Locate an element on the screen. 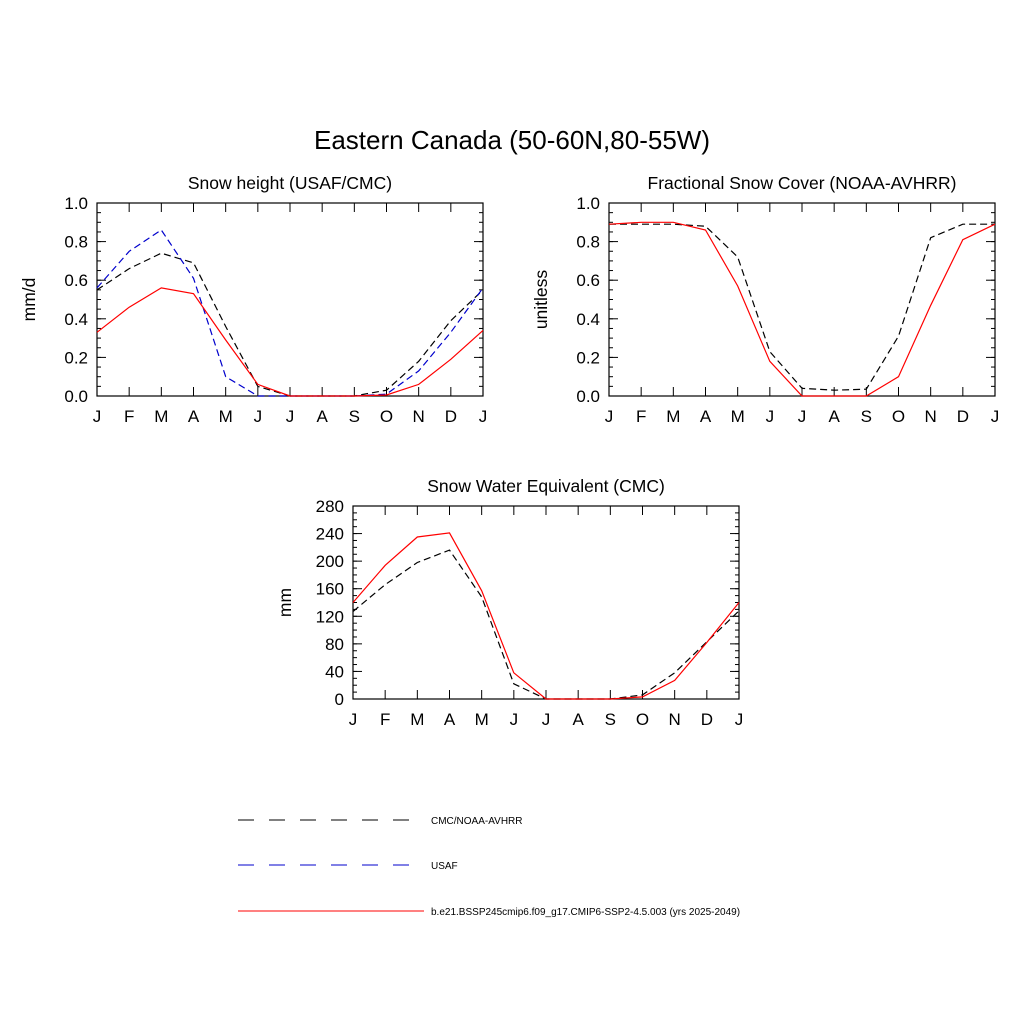  y-axis-label: mm/d is located at coordinates (29, 300).